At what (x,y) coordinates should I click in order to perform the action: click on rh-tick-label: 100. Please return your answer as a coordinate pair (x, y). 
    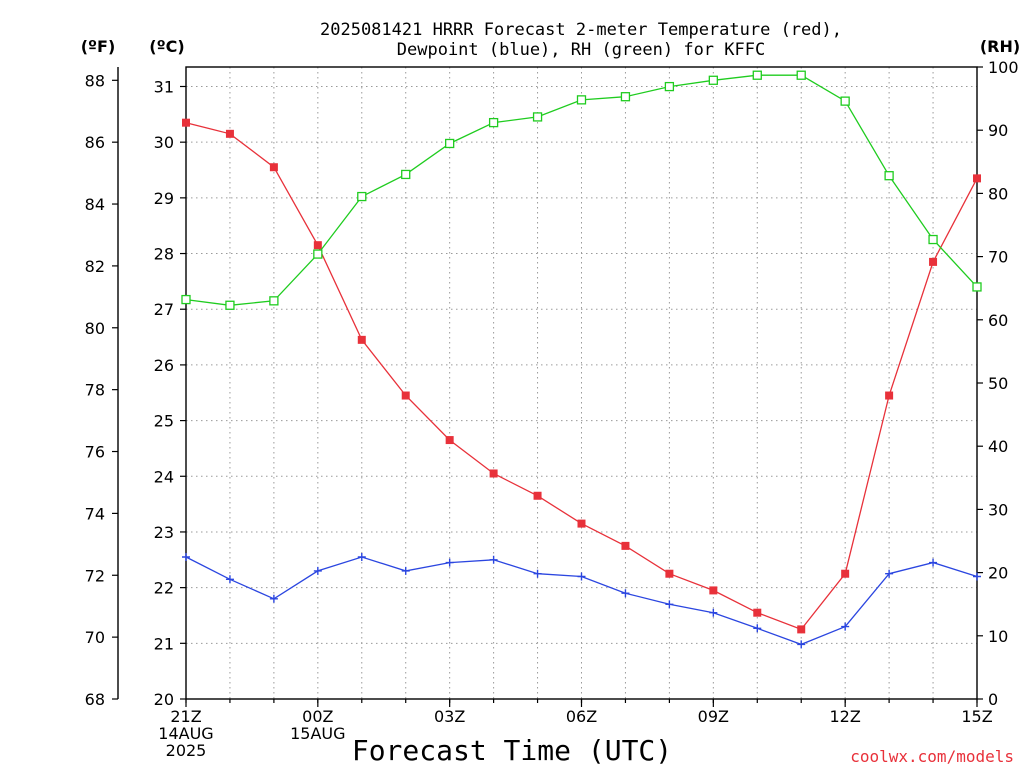
    Looking at the image, I should click on (1003, 67).